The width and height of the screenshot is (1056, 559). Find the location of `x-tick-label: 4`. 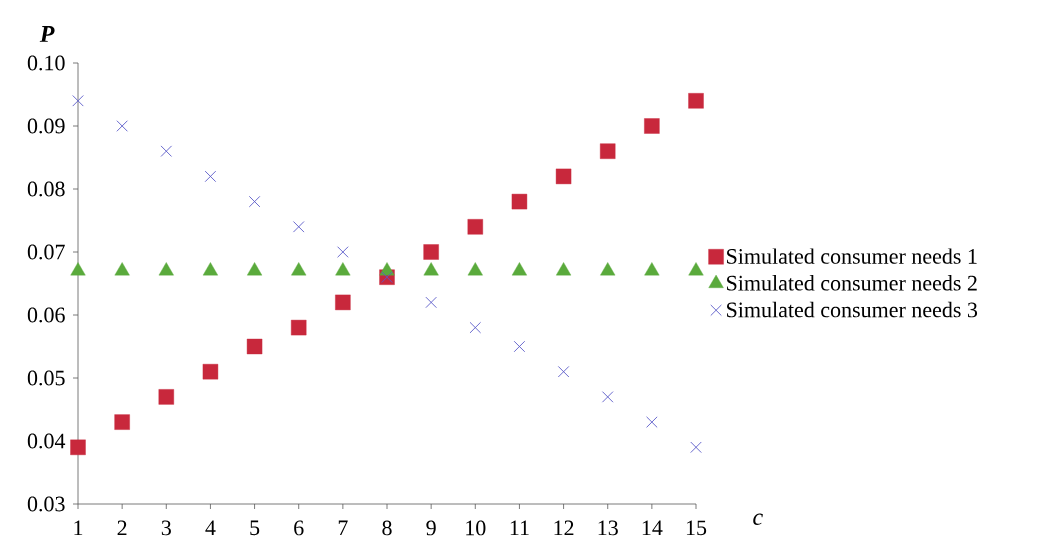

x-tick-label: 4 is located at coordinates (210, 527).